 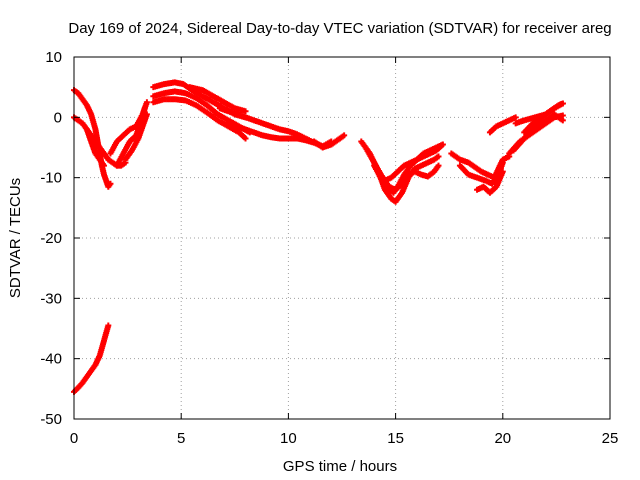 I want to click on series-seg-n, so click(x=329, y=141).